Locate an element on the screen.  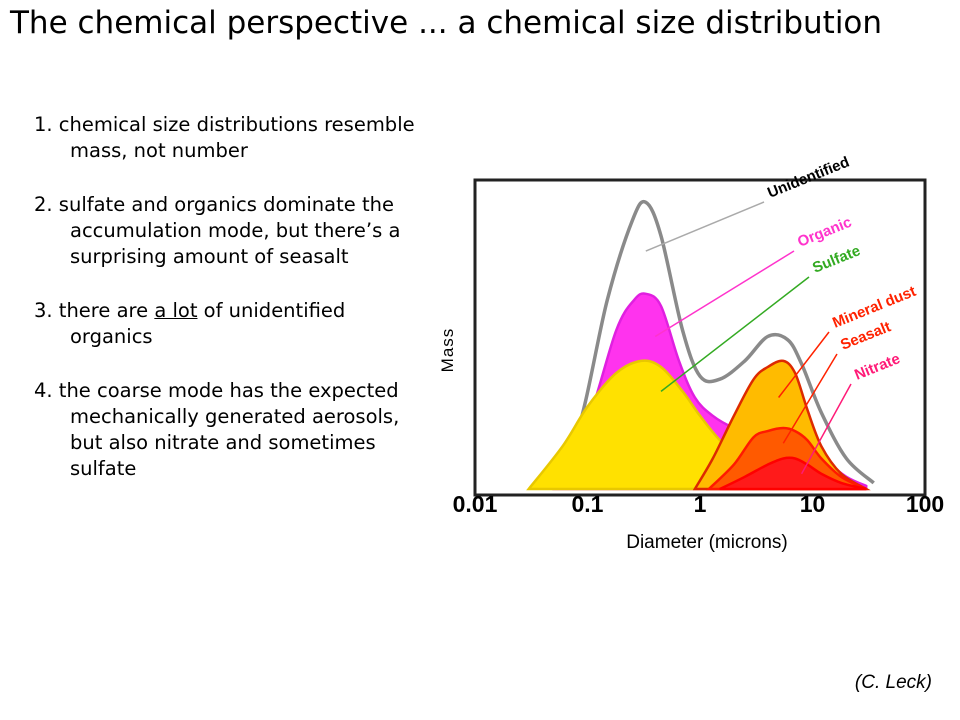
leader-line-seasalt is located at coordinates (810, 398).